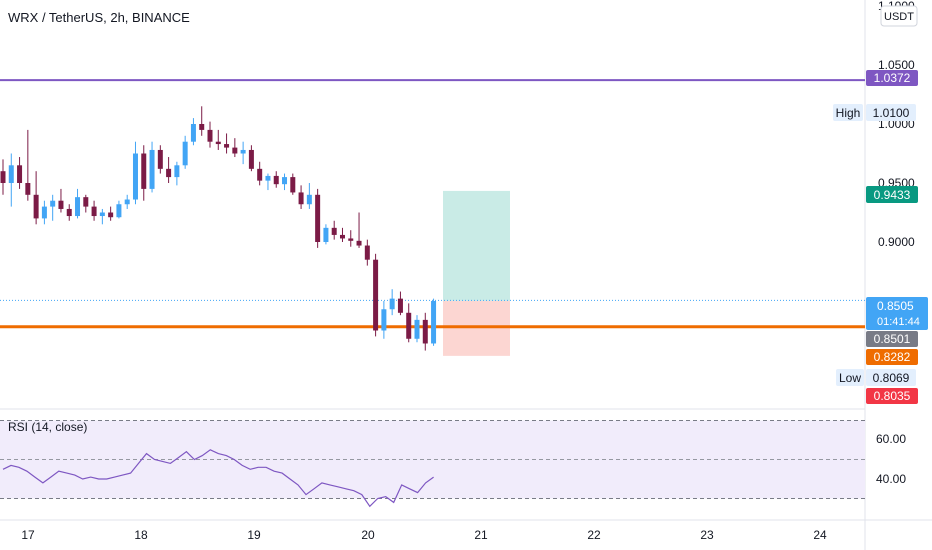 This screenshot has height=550, width=932. Describe the element at coordinates (896, 65) in the screenshot. I see `price-tick: 1.0500` at that location.